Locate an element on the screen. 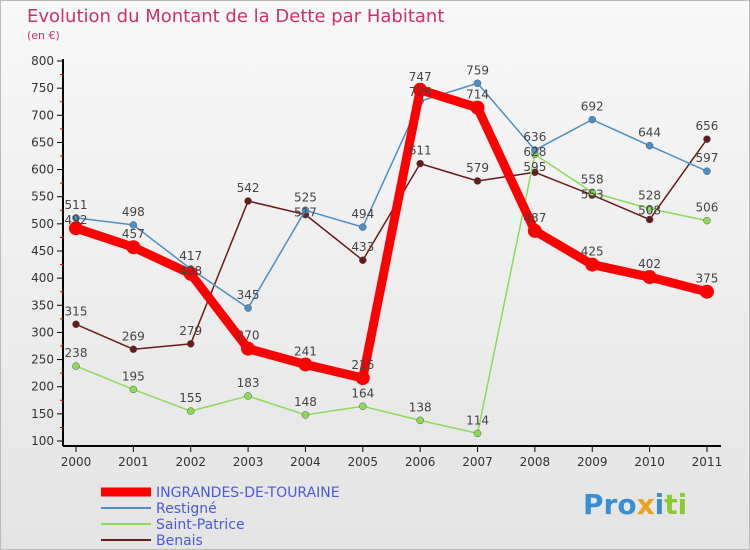  proxiti-logo: Proxiti is located at coordinates (635, 504).